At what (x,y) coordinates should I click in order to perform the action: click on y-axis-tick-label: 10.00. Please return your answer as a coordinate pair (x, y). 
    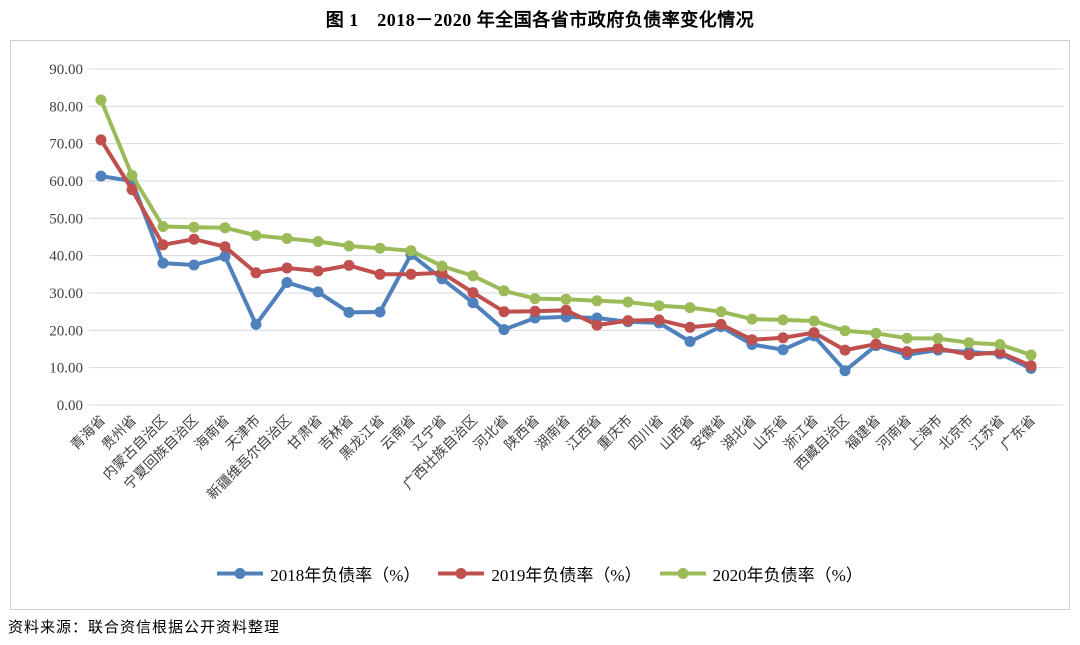
    Looking at the image, I should click on (66, 369).